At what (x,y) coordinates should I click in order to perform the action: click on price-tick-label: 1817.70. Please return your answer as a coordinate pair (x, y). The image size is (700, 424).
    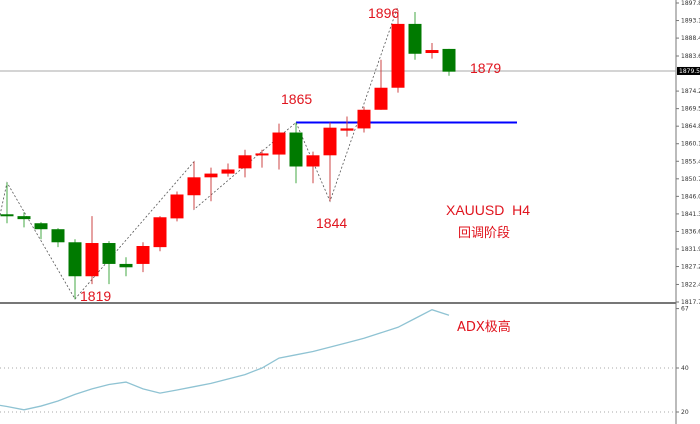
    Looking at the image, I should click on (690, 302).